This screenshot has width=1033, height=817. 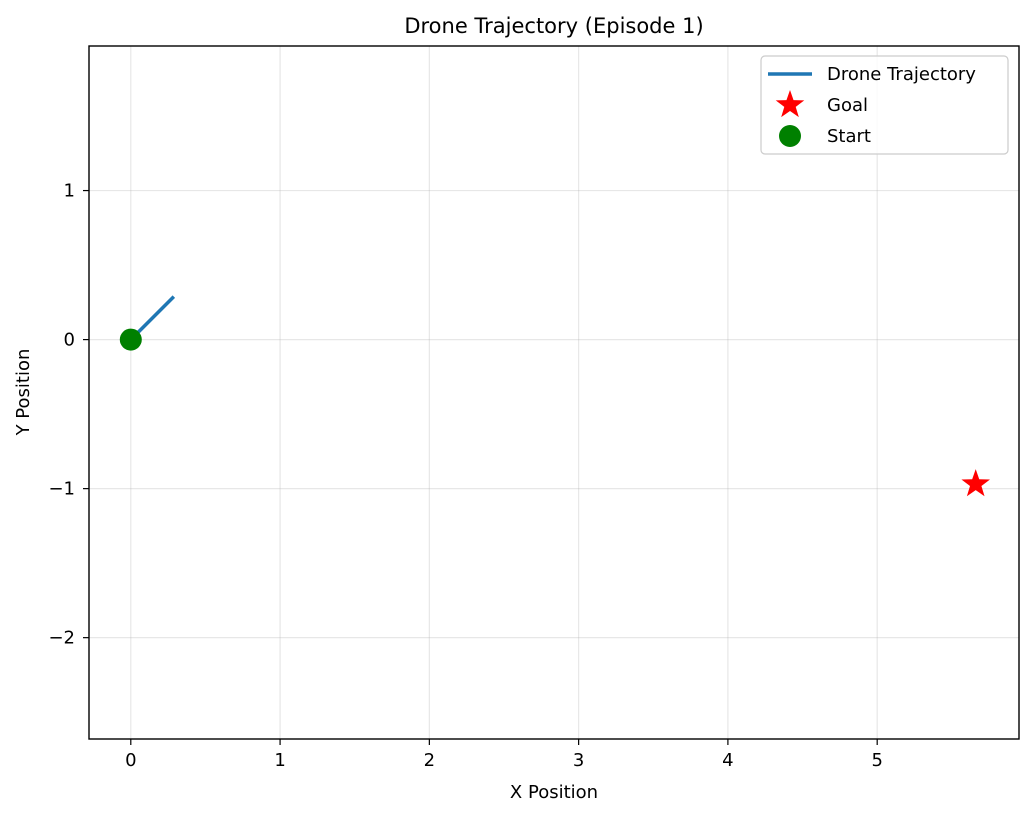 I want to click on start-circle-marker, so click(x=130, y=339).